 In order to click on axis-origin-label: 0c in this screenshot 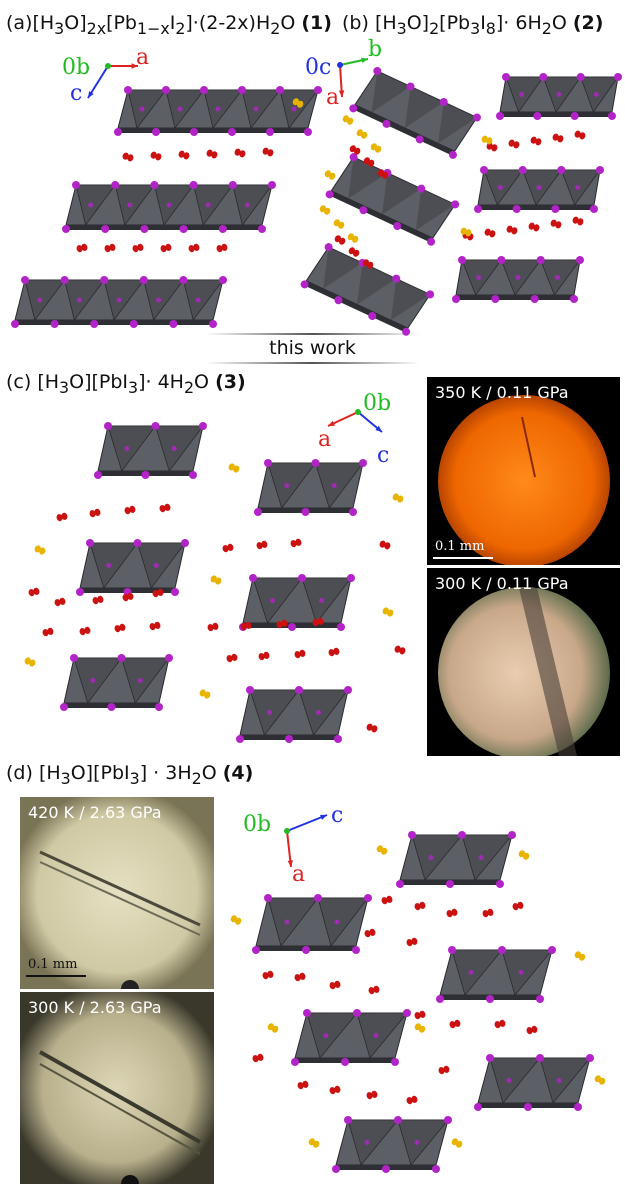, I will do `click(318, 67)`.